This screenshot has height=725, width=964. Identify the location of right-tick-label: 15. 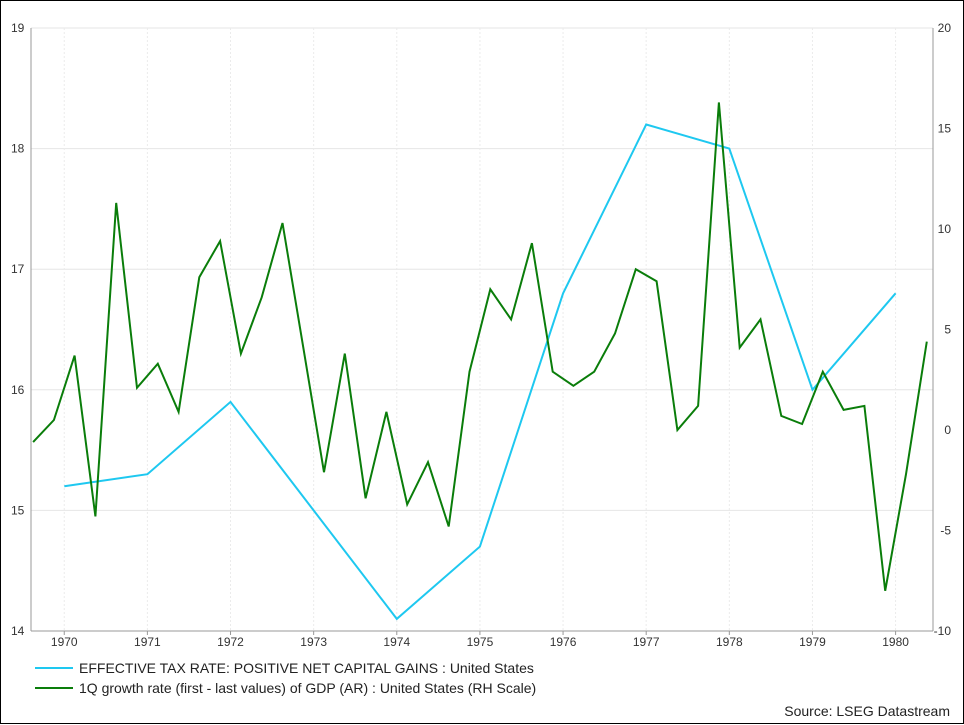
(945, 129).